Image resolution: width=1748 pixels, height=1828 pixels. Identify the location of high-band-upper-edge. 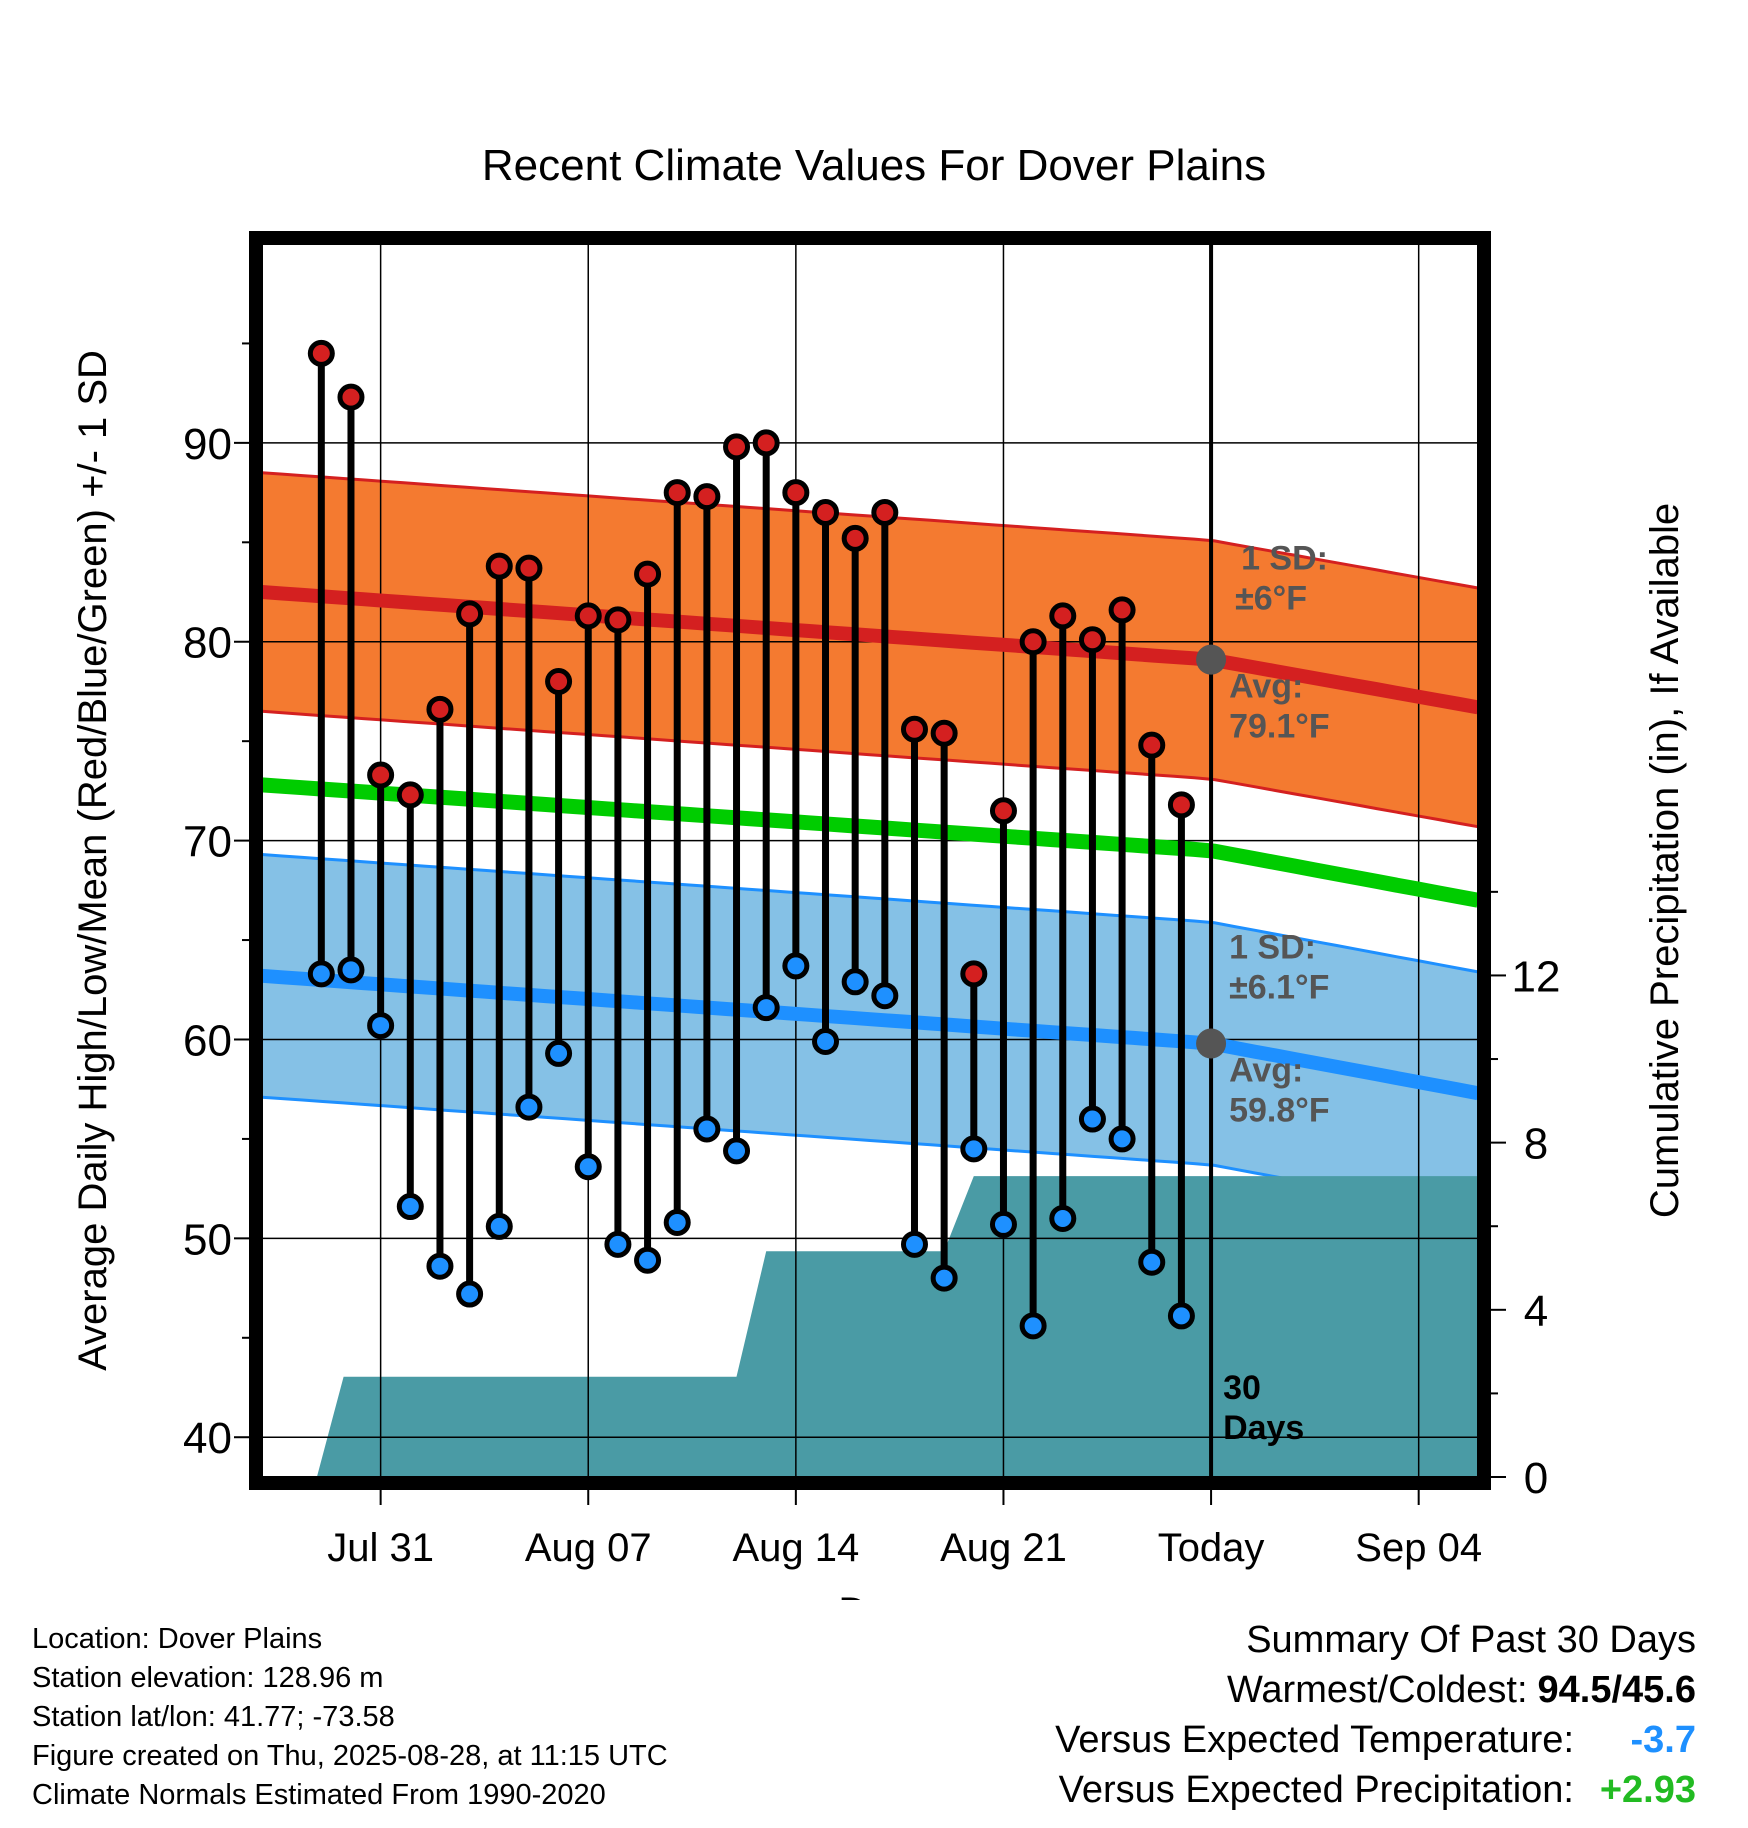
(870, 530).